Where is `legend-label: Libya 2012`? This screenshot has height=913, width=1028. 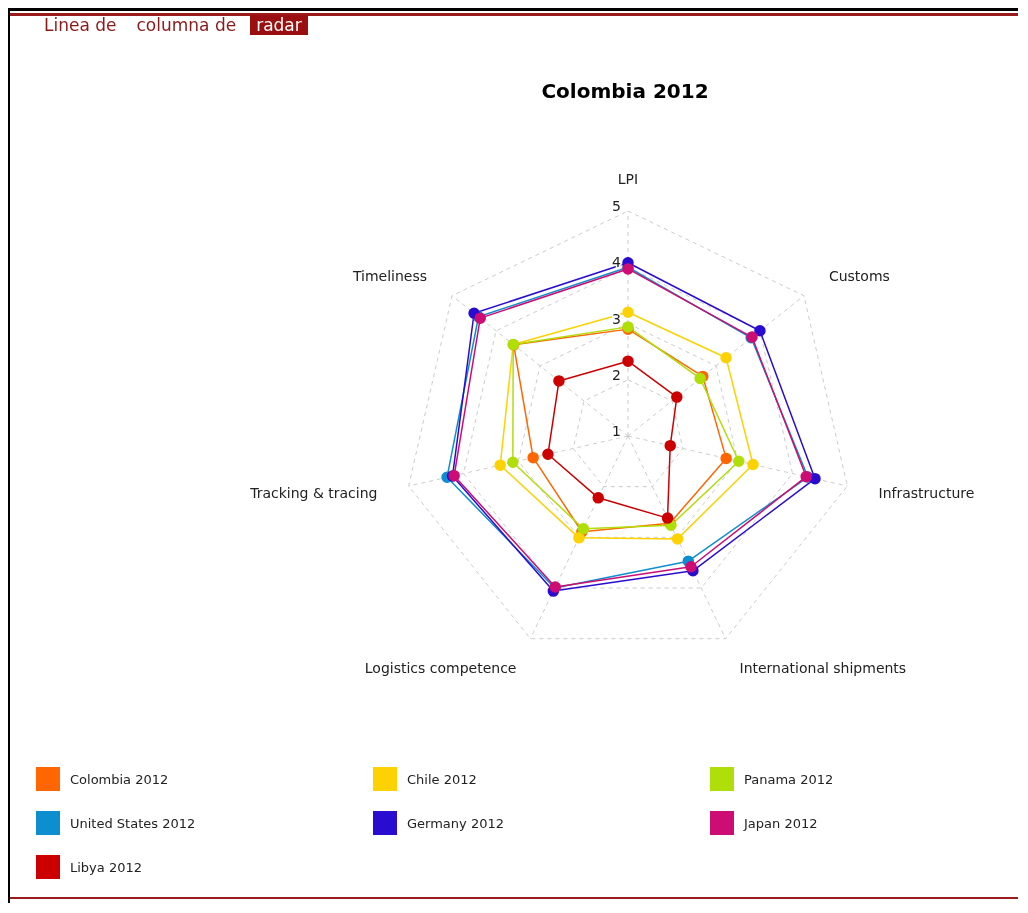 legend-label: Libya 2012 is located at coordinates (106, 867).